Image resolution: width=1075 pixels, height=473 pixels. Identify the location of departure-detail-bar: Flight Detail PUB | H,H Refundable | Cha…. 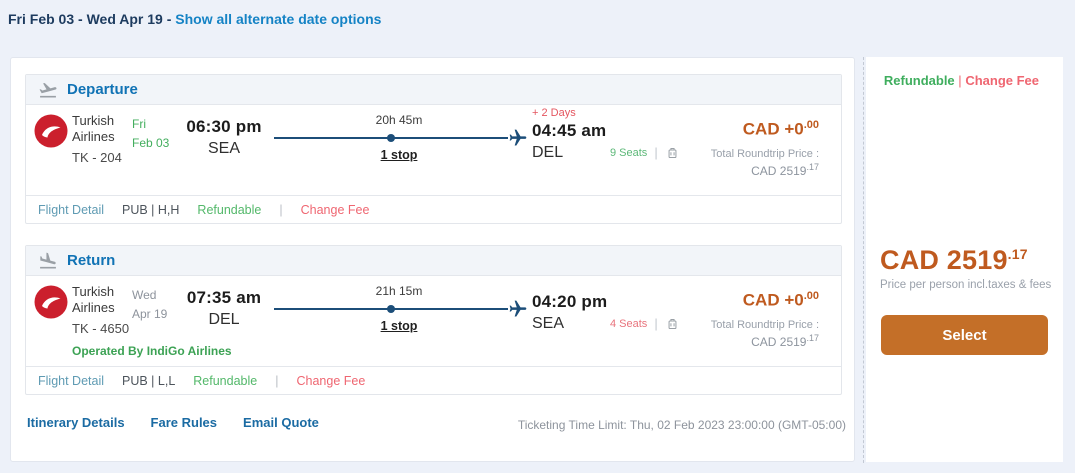
(433, 209).